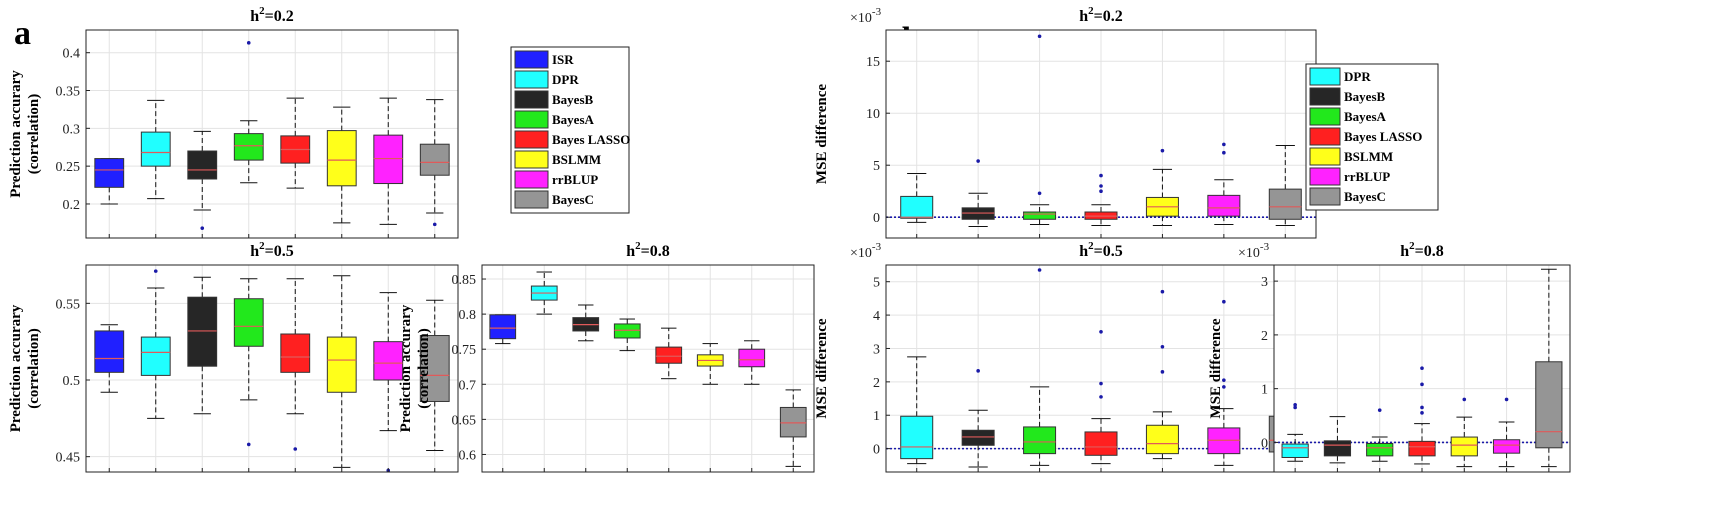 This screenshot has height=528, width=1718. What do you see at coordinates (72, 129) in the screenshot?
I see `y-tick-label: 0.3` at bounding box center [72, 129].